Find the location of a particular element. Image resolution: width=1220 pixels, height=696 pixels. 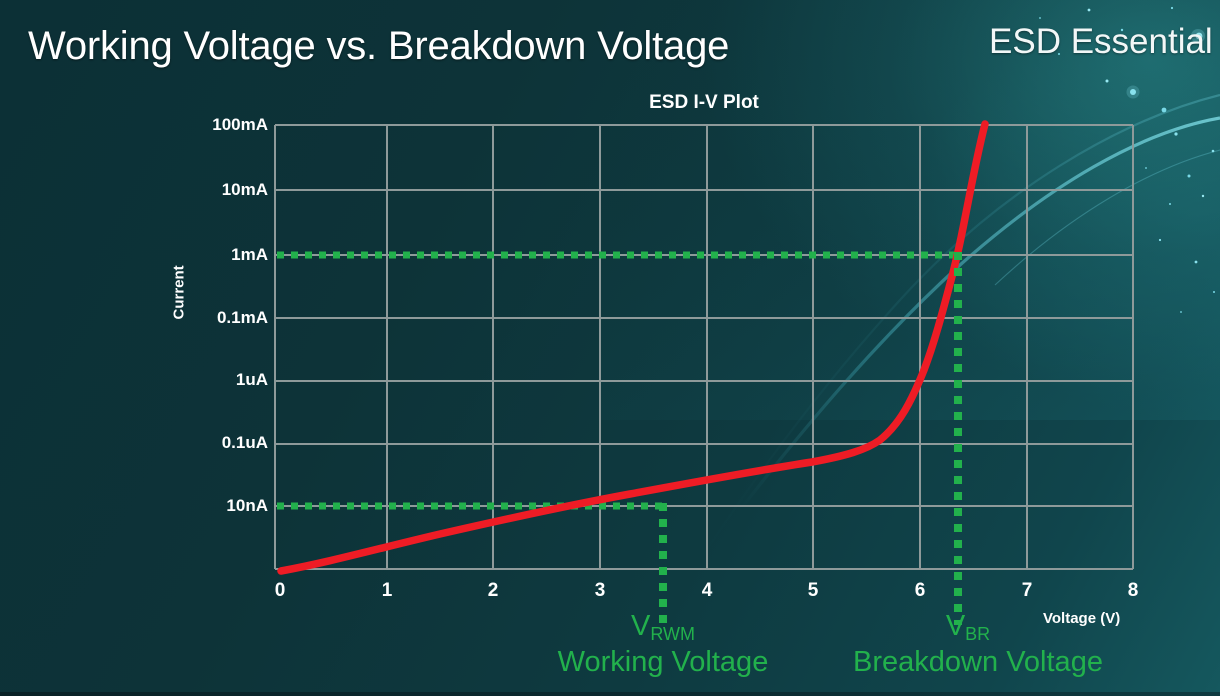

chart-title: ESD I-V Plot is located at coordinates (704, 102).